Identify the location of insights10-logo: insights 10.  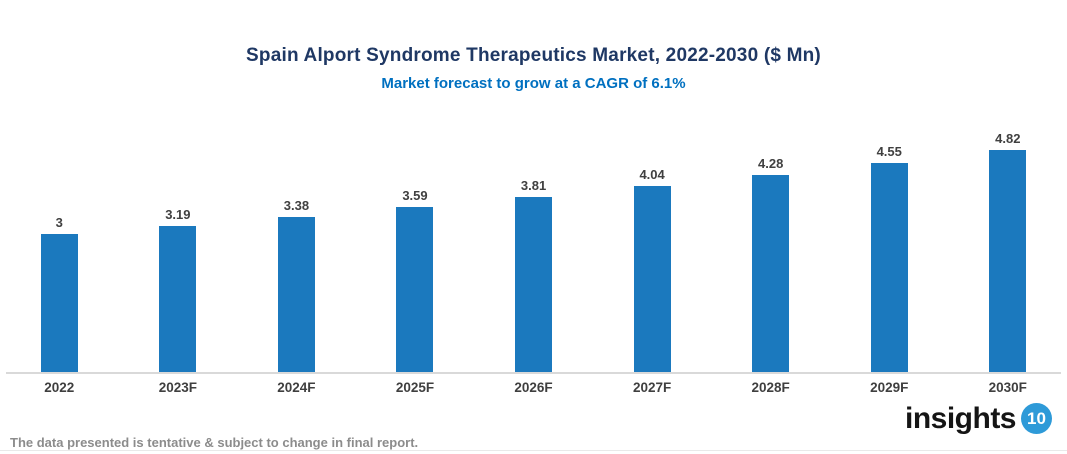
(978, 418).